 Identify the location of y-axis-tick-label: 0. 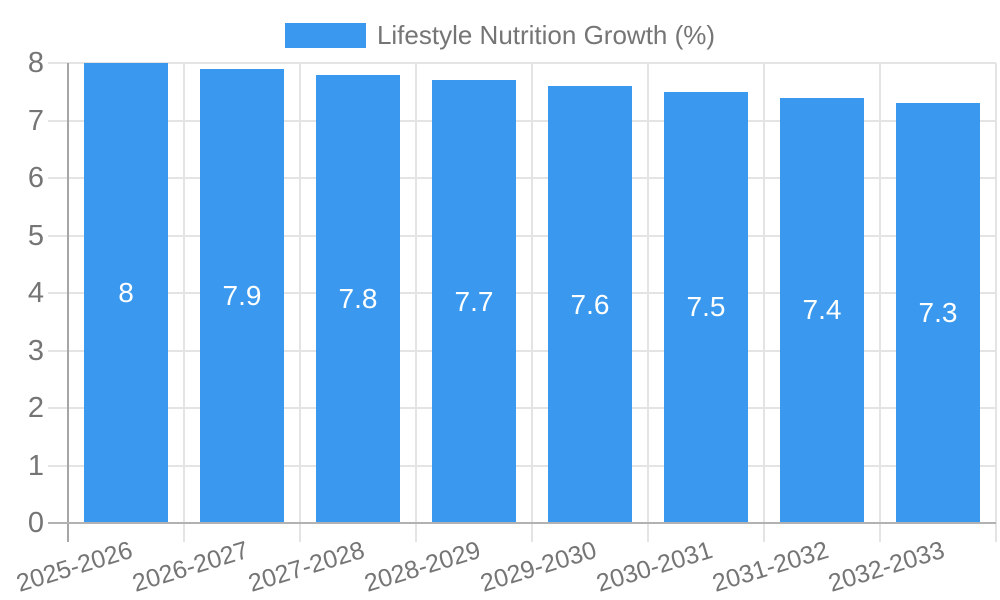
(35, 523).